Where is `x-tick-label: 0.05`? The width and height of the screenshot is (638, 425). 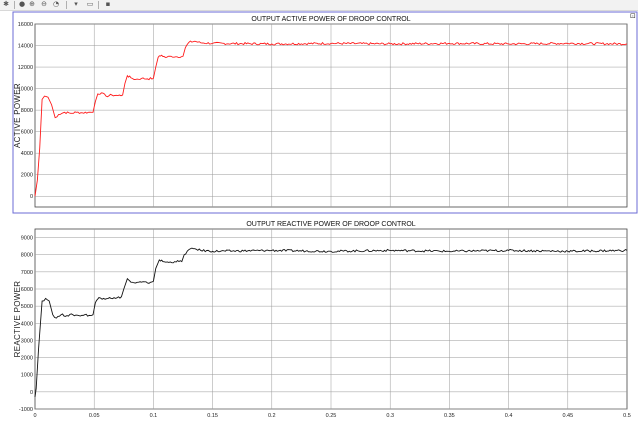
x-tick-label: 0.05 is located at coordinates (94, 416).